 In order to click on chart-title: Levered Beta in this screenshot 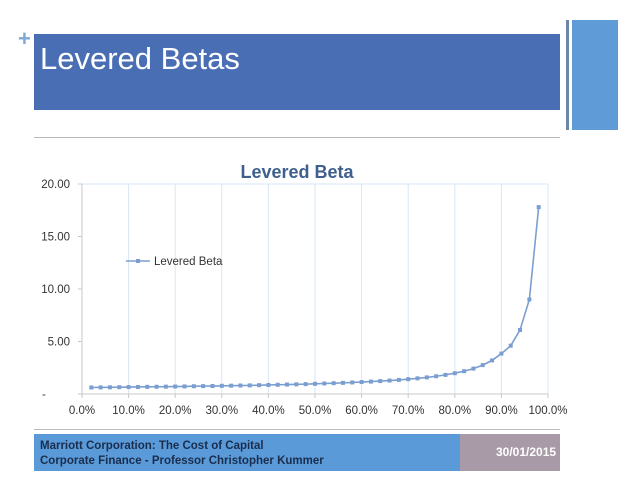, I will do `click(297, 172)`.